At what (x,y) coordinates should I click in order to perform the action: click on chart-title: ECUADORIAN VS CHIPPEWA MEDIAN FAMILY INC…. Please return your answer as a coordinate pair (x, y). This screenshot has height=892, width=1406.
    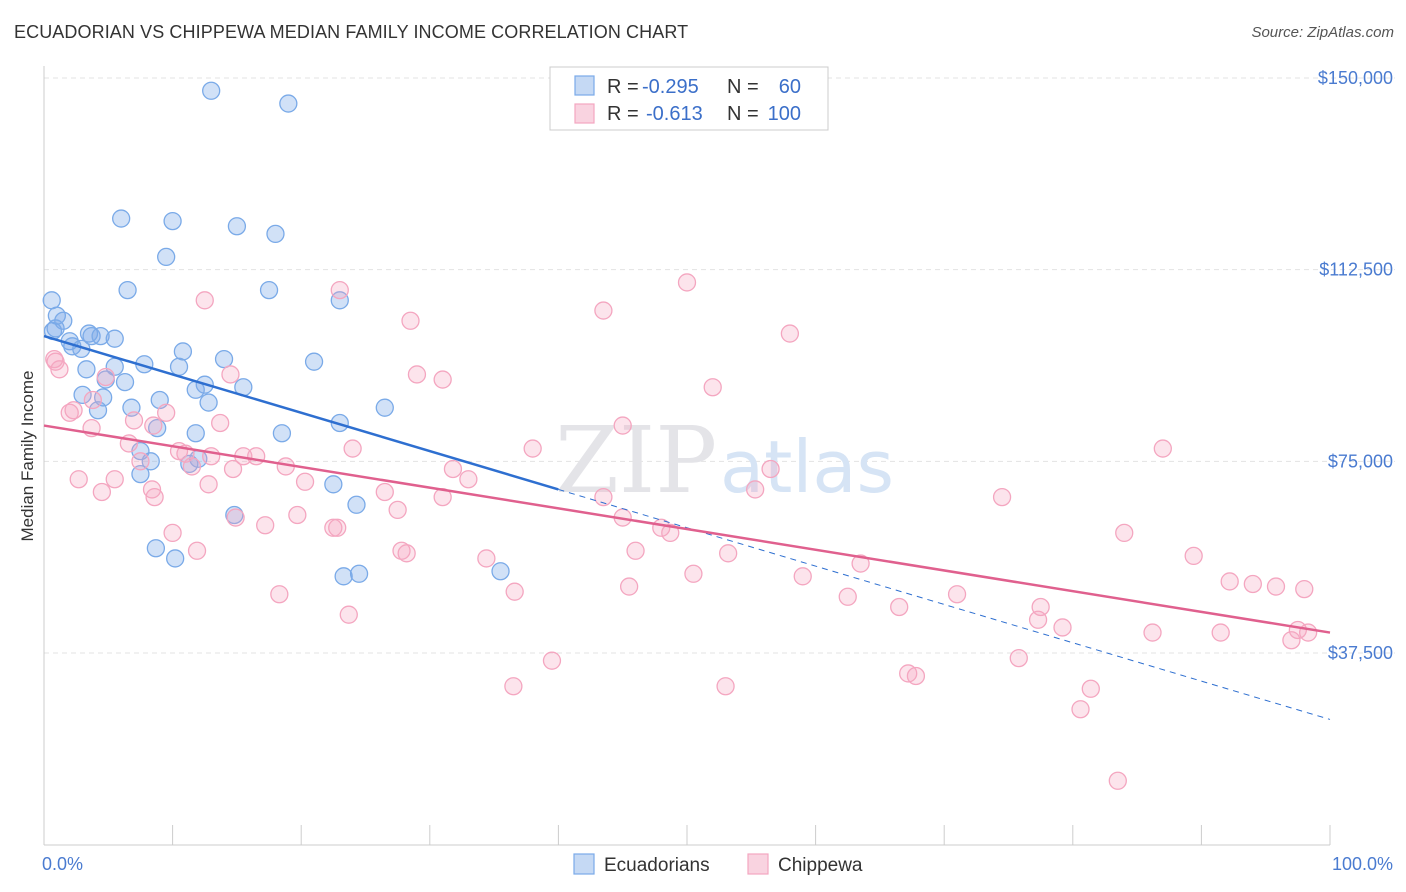
    Looking at the image, I should click on (351, 32).